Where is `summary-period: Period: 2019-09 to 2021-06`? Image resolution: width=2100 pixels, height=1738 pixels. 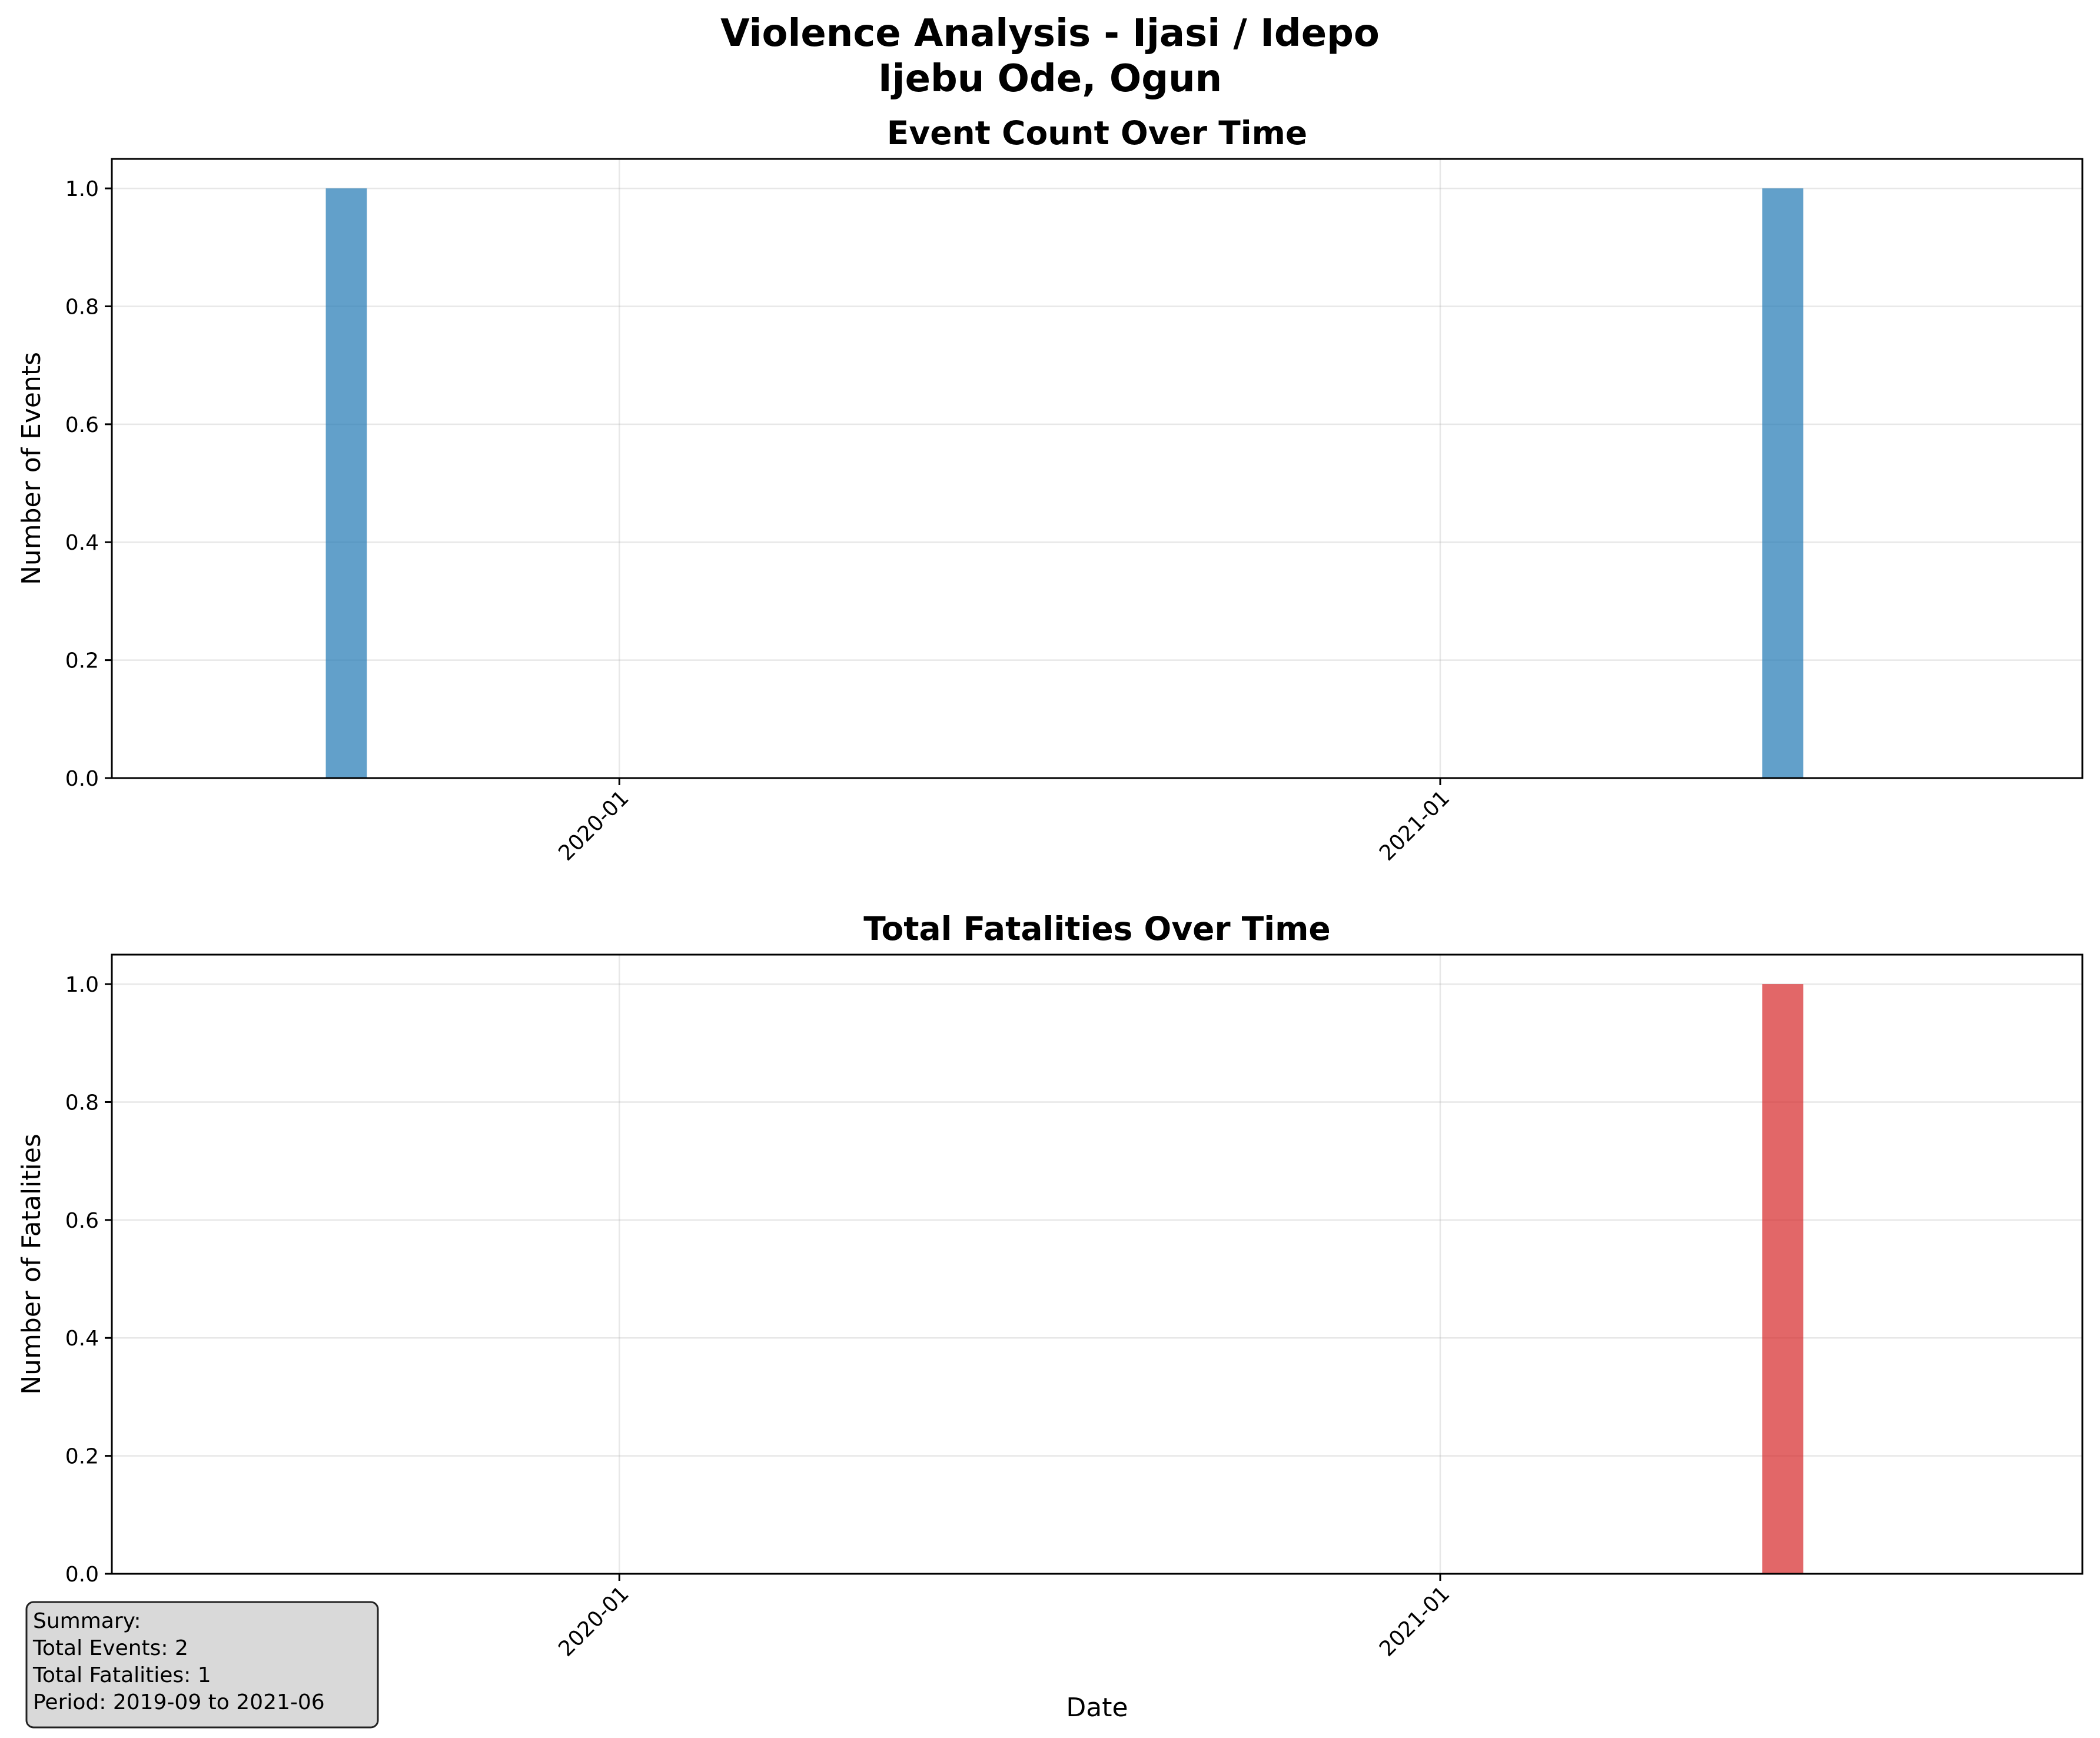
summary-period: Period: 2019-09 to 2021-06 is located at coordinates (179, 1702).